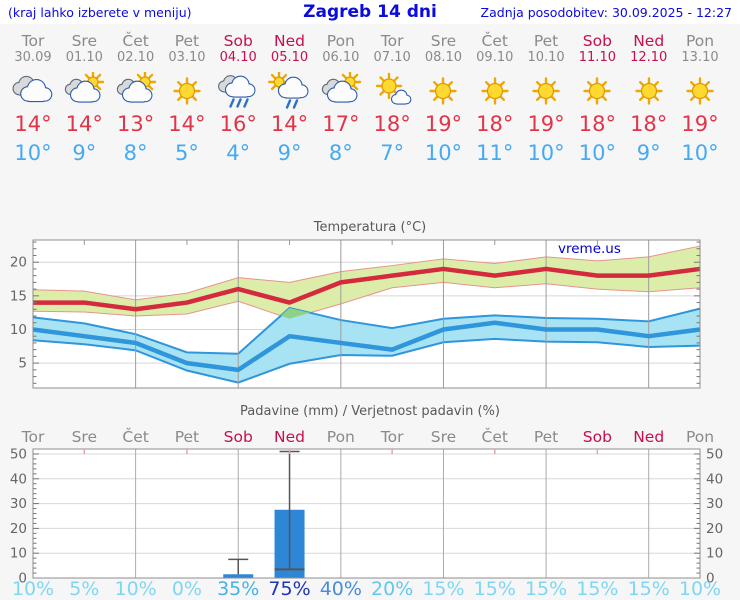 This screenshot has height=600, width=740. I want to click on watermark-link: vreme.us, so click(589, 249).